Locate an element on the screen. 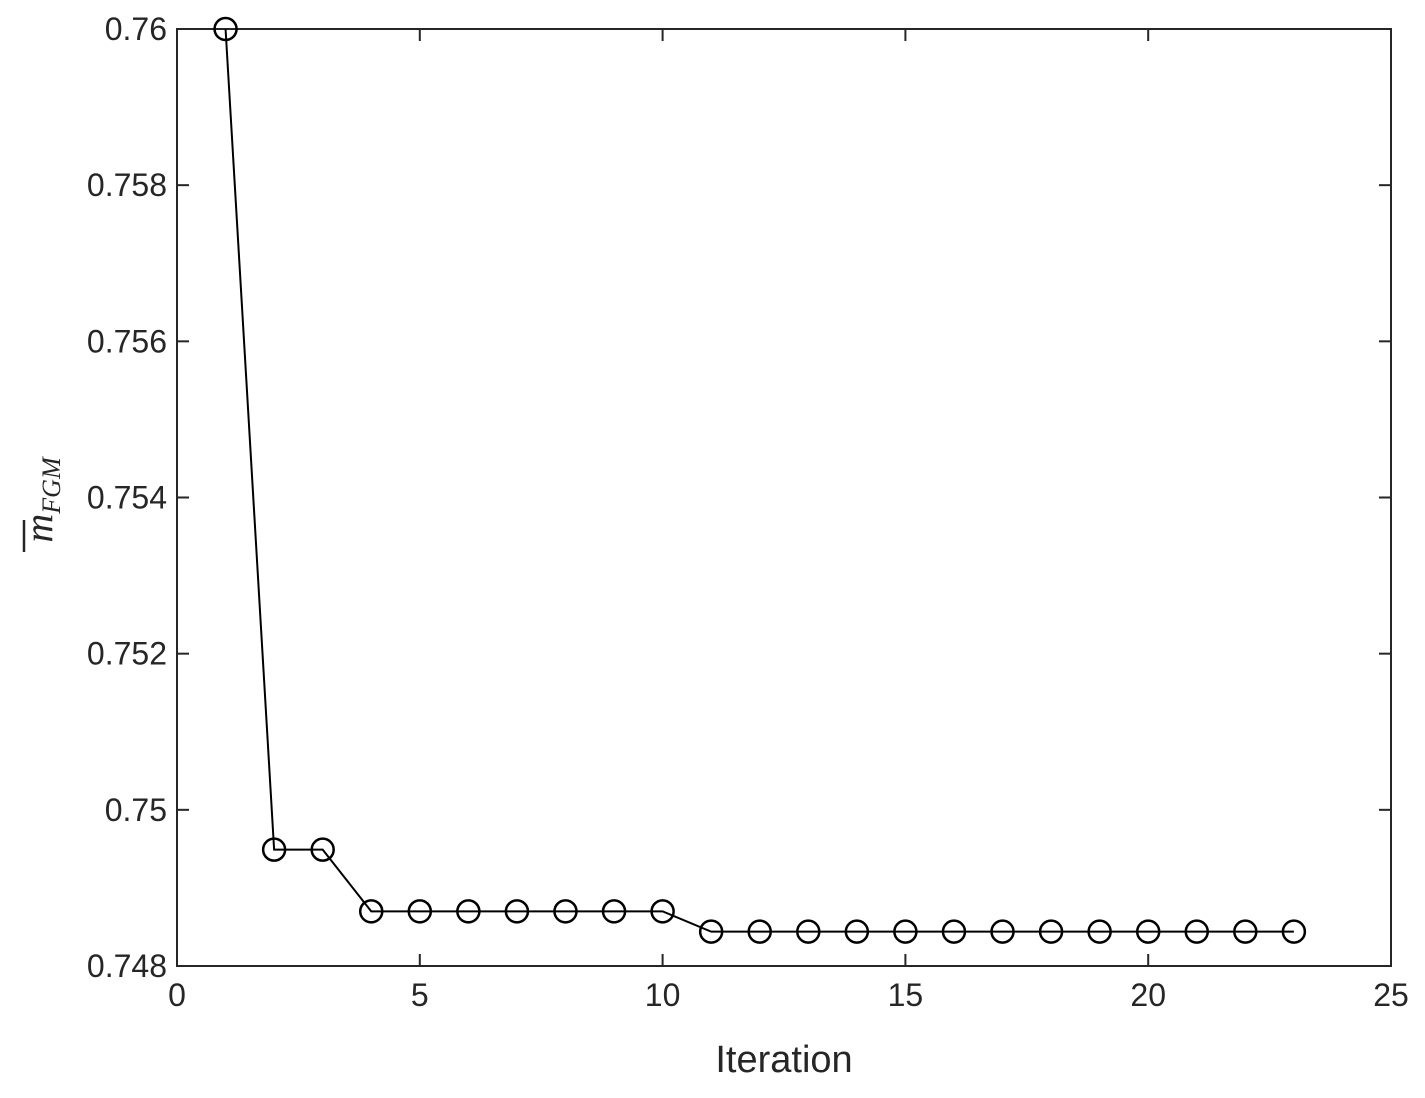 The height and width of the screenshot is (1098, 1425). x-tick-label: 0 is located at coordinates (177, 995).